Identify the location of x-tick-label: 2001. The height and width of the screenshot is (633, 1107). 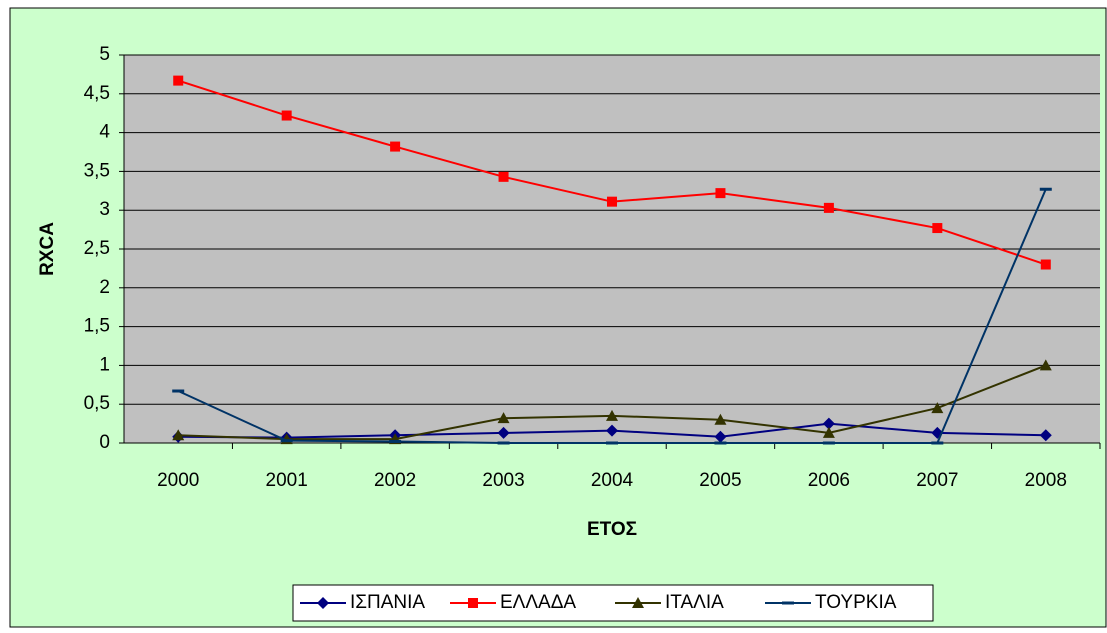
(287, 480).